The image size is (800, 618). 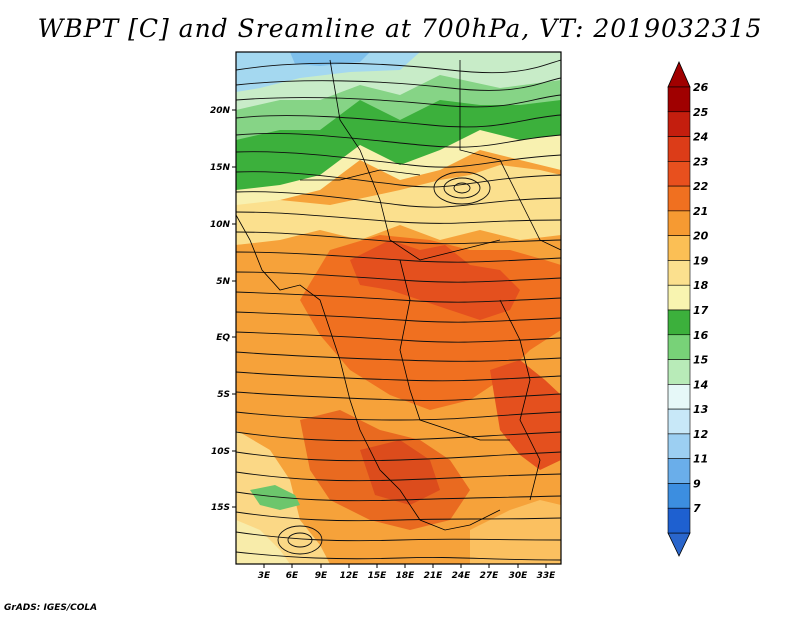 What do you see at coordinates (350, 576) in the screenshot?
I see `lon-tick-label: 12E` at bounding box center [350, 576].